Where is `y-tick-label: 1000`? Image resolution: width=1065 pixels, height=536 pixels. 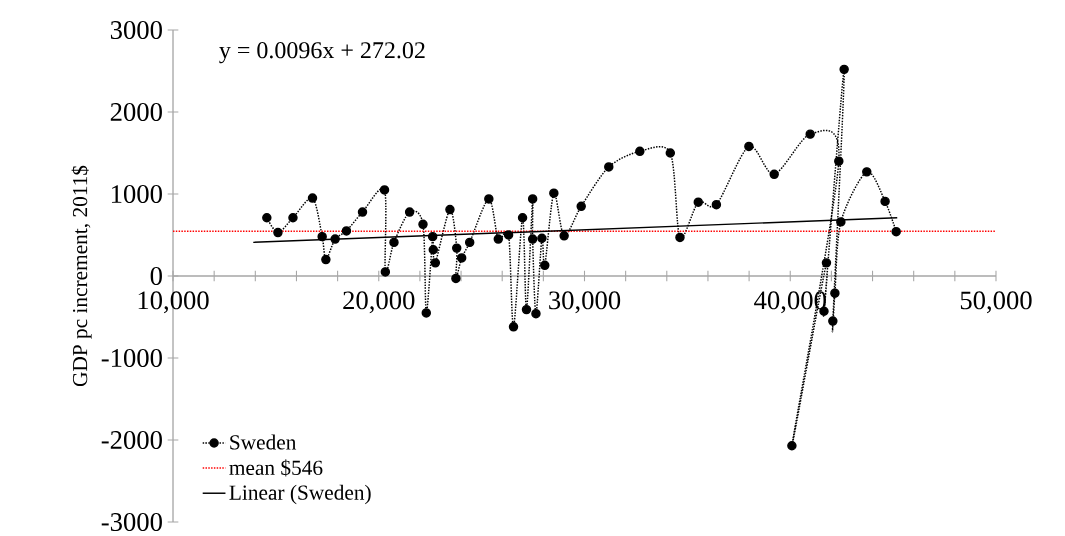 y-tick-label: 1000 is located at coordinates (136, 194).